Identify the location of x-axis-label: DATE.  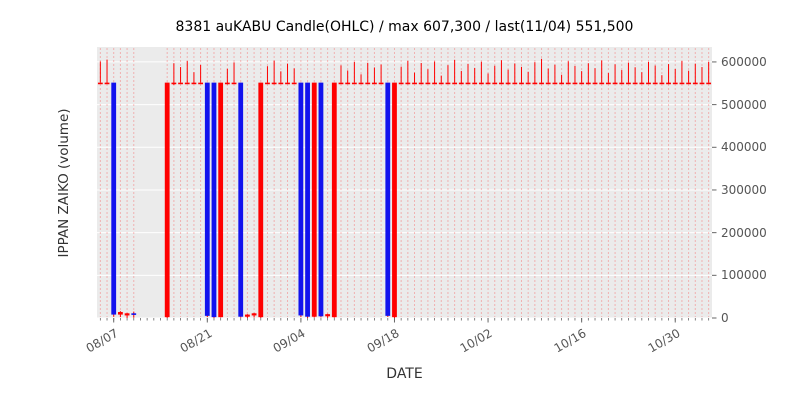
(404, 374).